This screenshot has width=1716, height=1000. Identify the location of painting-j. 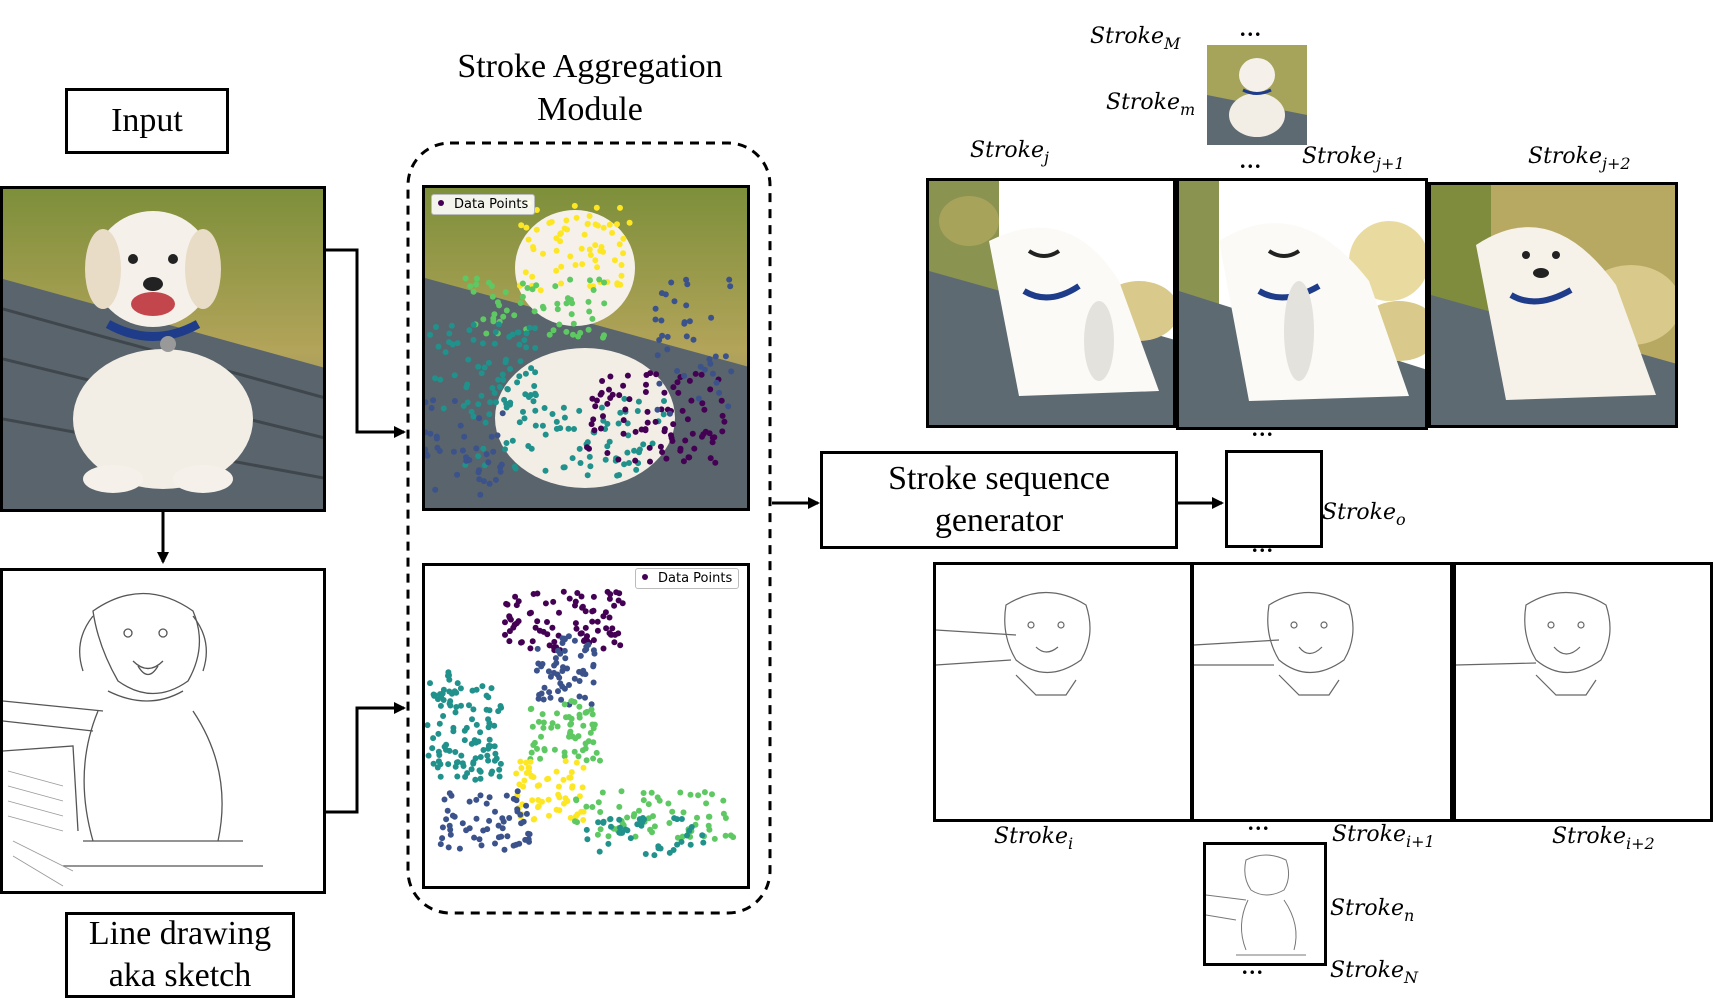
(1051, 303).